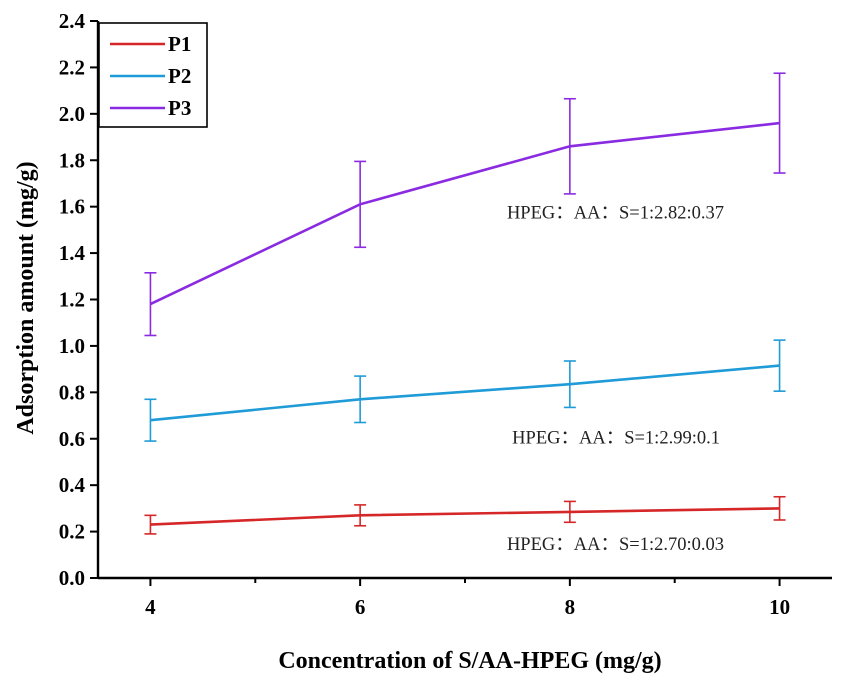 The height and width of the screenshot is (677, 845). I want to click on legend: P1 P2 P3, so click(153, 75).